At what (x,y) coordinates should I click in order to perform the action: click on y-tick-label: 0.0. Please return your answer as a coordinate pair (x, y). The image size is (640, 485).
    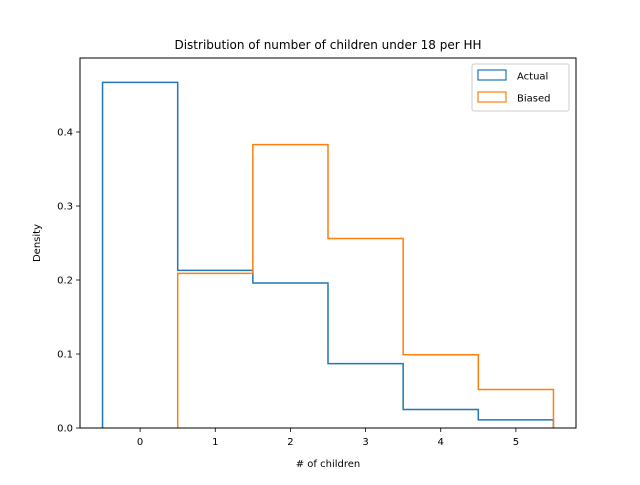
    Looking at the image, I should click on (65, 429).